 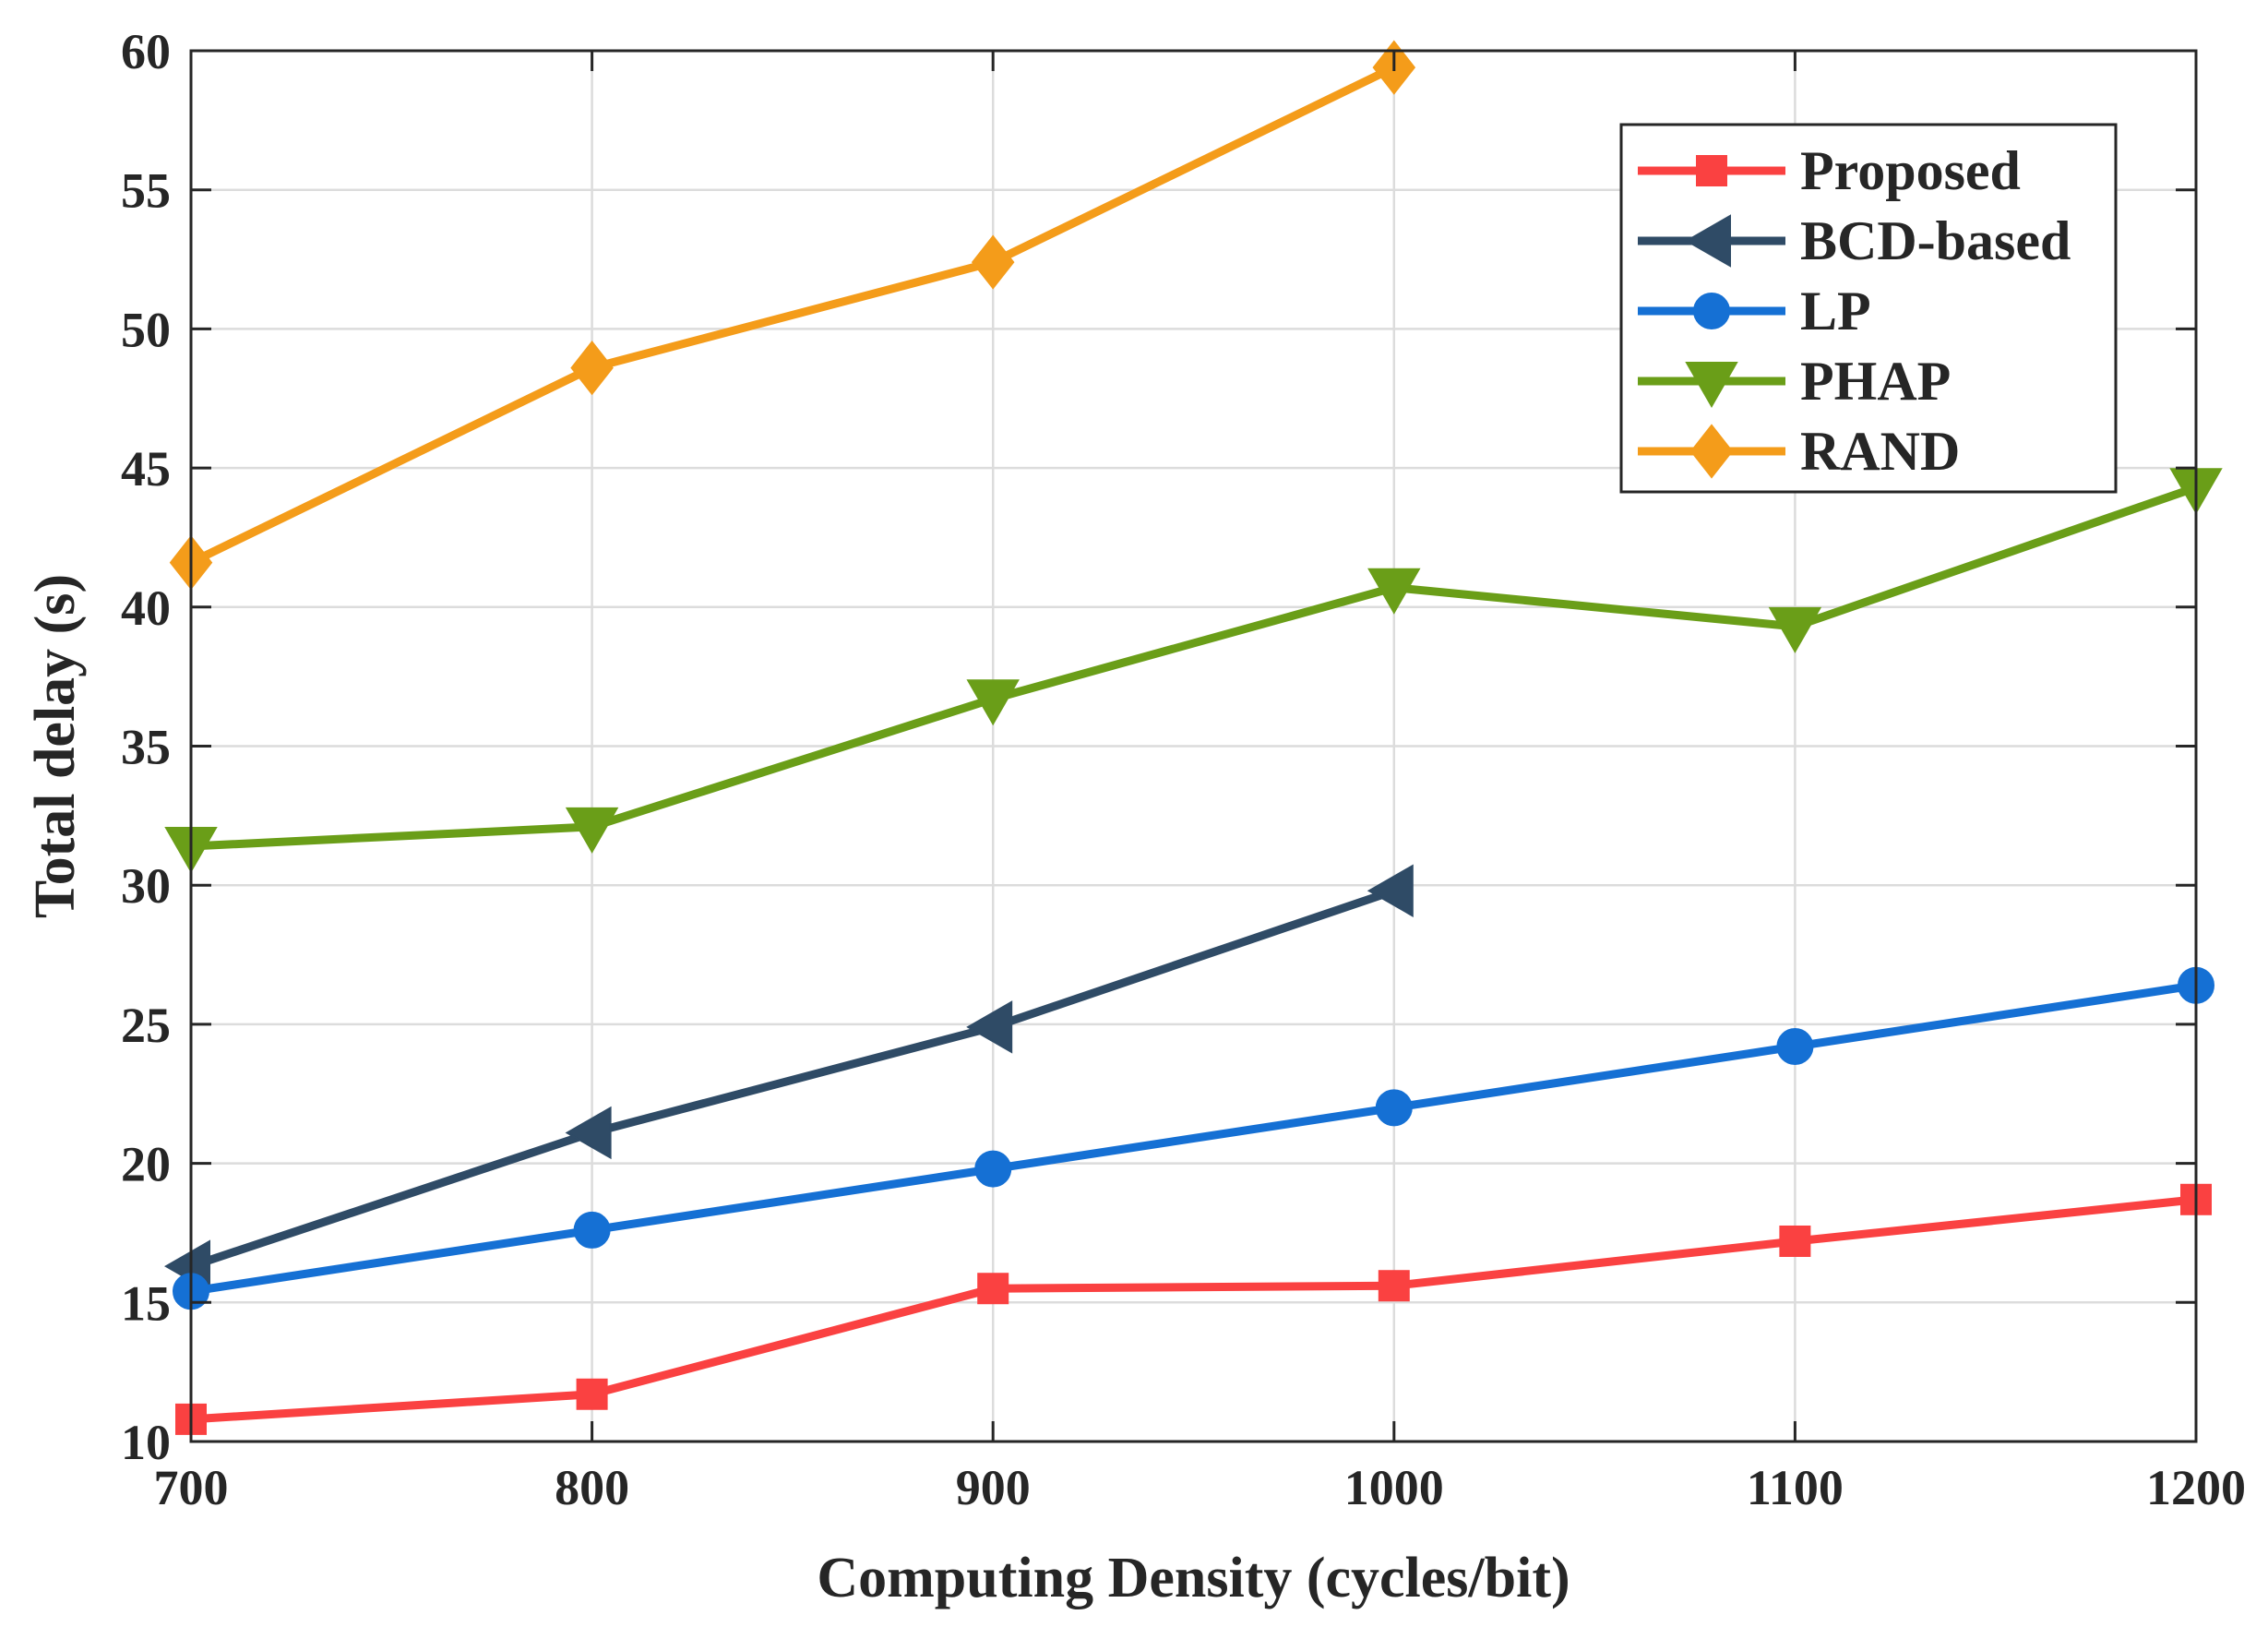 I want to click on legend-item: BCD-based, so click(x=1855, y=240).